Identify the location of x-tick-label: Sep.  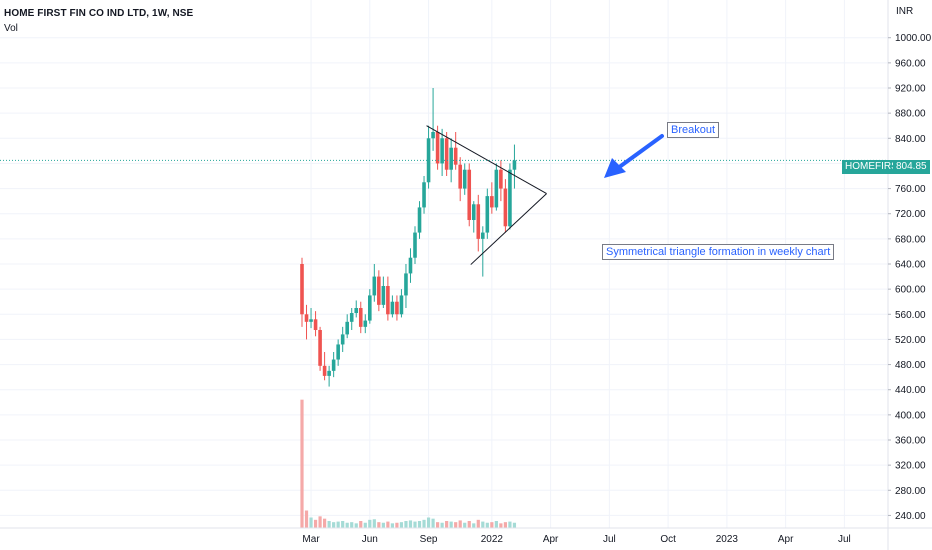
(429, 539).